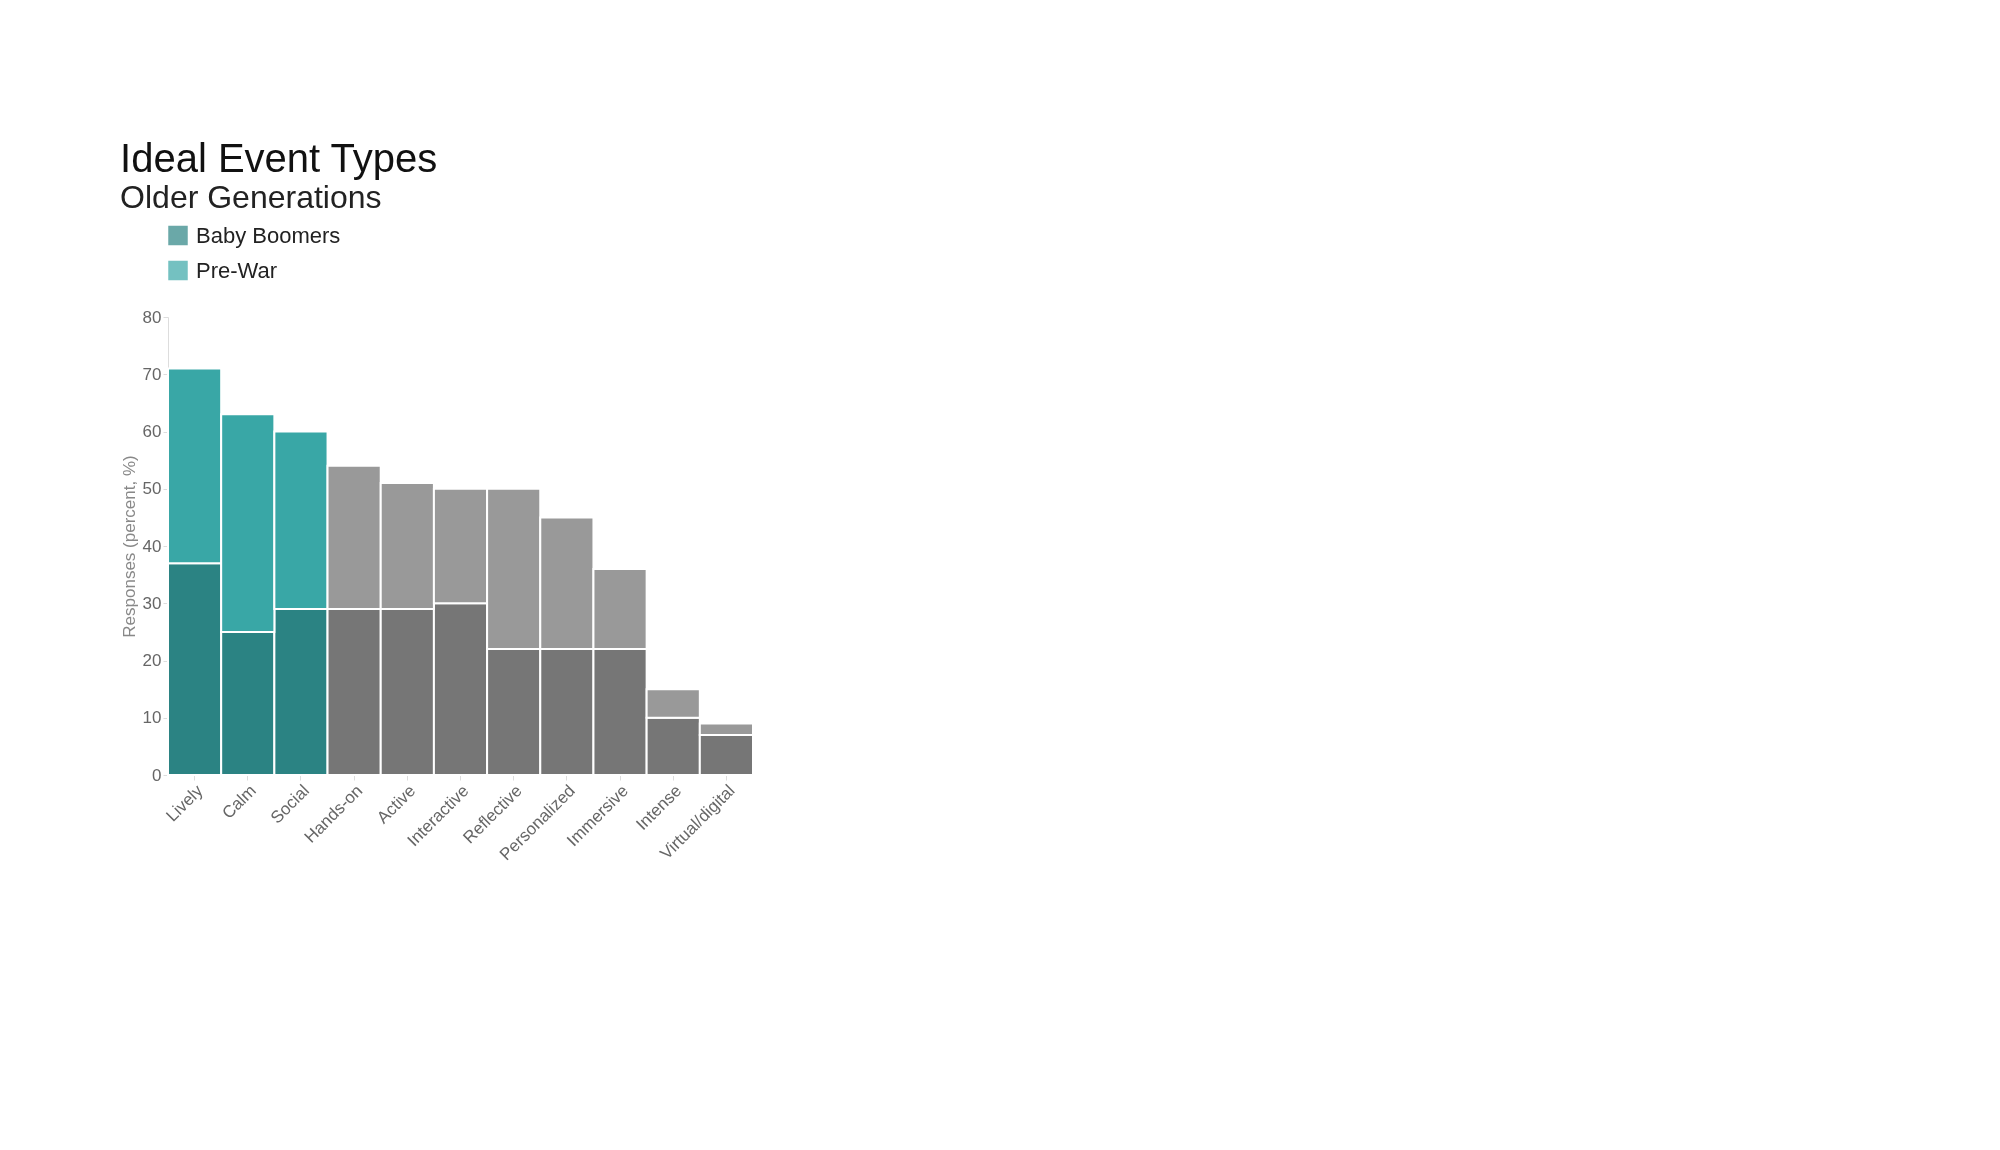 This screenshot has height=1150, width=2000. Describe the element at coordinates (152, 546) in the screenshot. I see `y-tick-label: 40` at that location.